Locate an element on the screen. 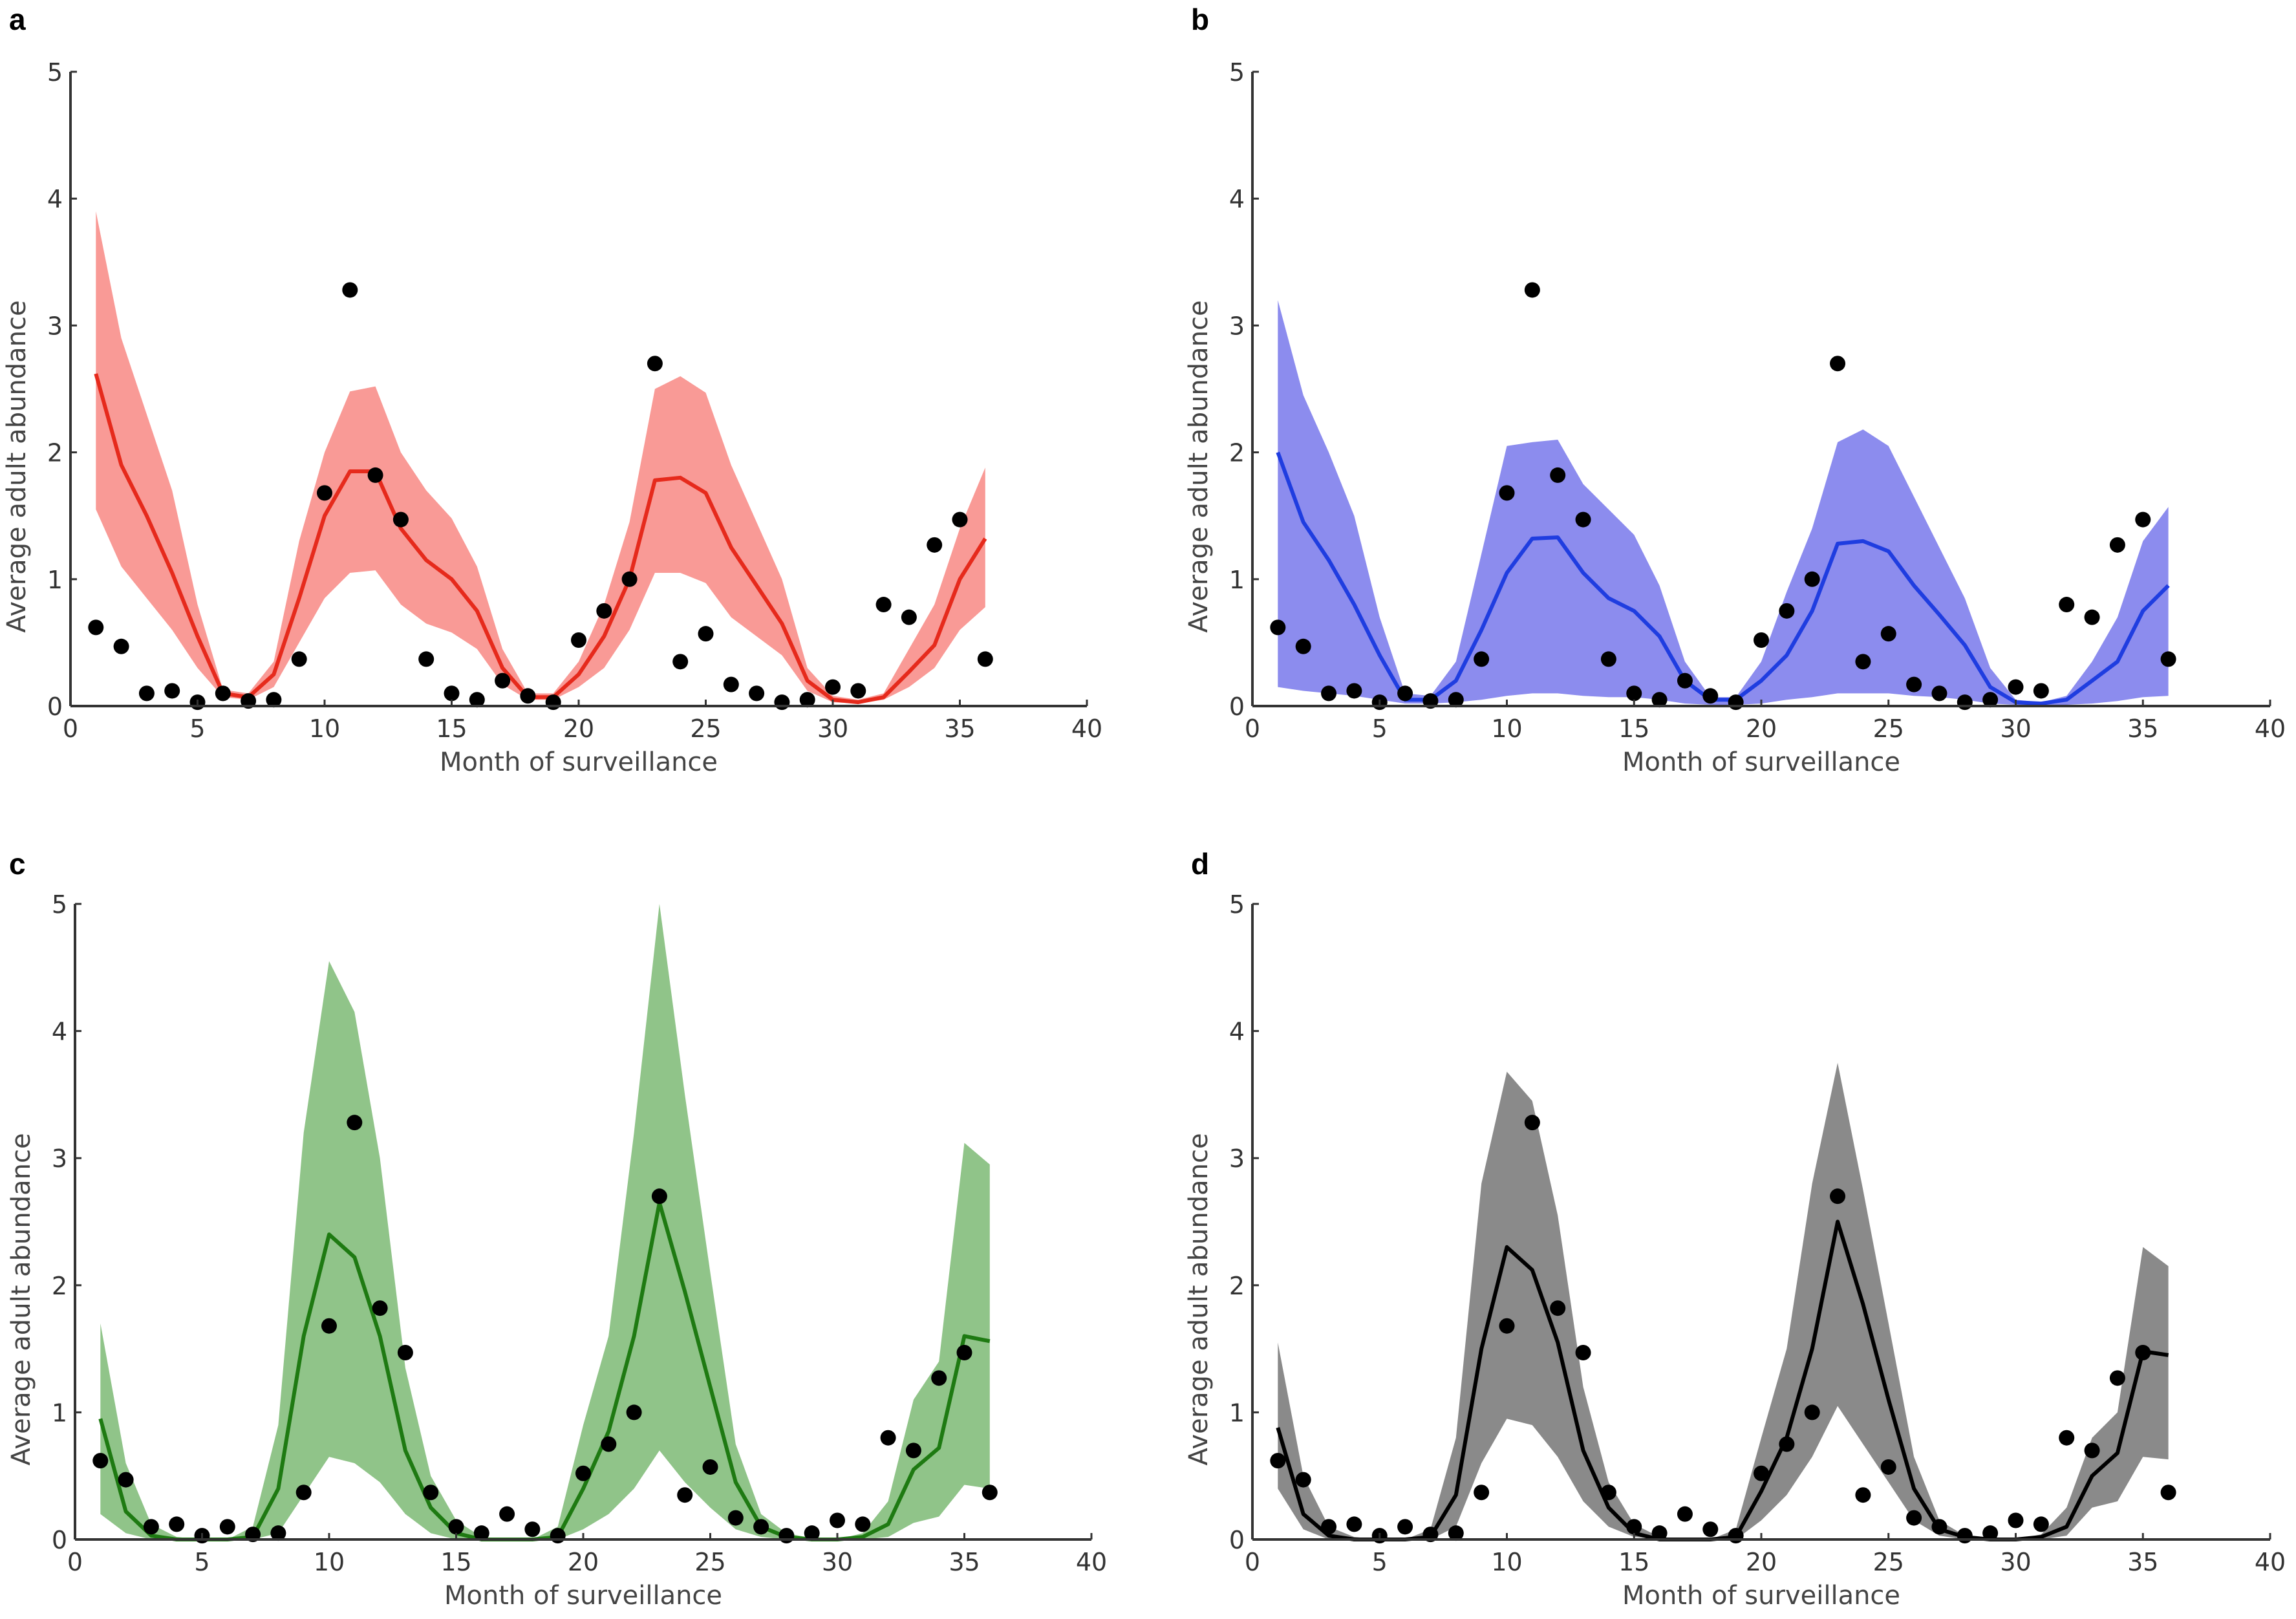 This screenshot has height=1619, width=2296. confidence-band is located at coordinates (1724, 1300).